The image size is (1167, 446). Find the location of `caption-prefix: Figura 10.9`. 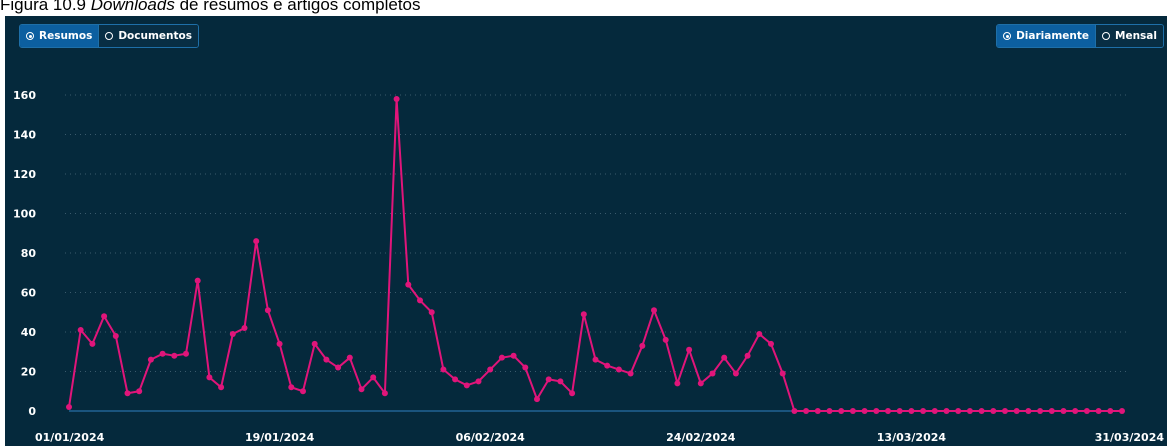

caption-prefix: Figura 10.9 is located at coordinates (45, 7).